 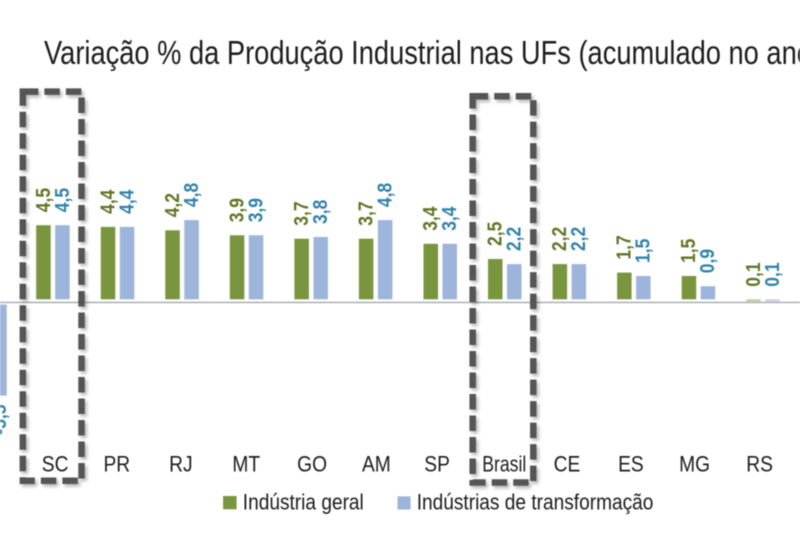 What do you see at coordinates (437, 464) in the screenshot?
I see `svg-text: SP` at bounding box center [437, 464].